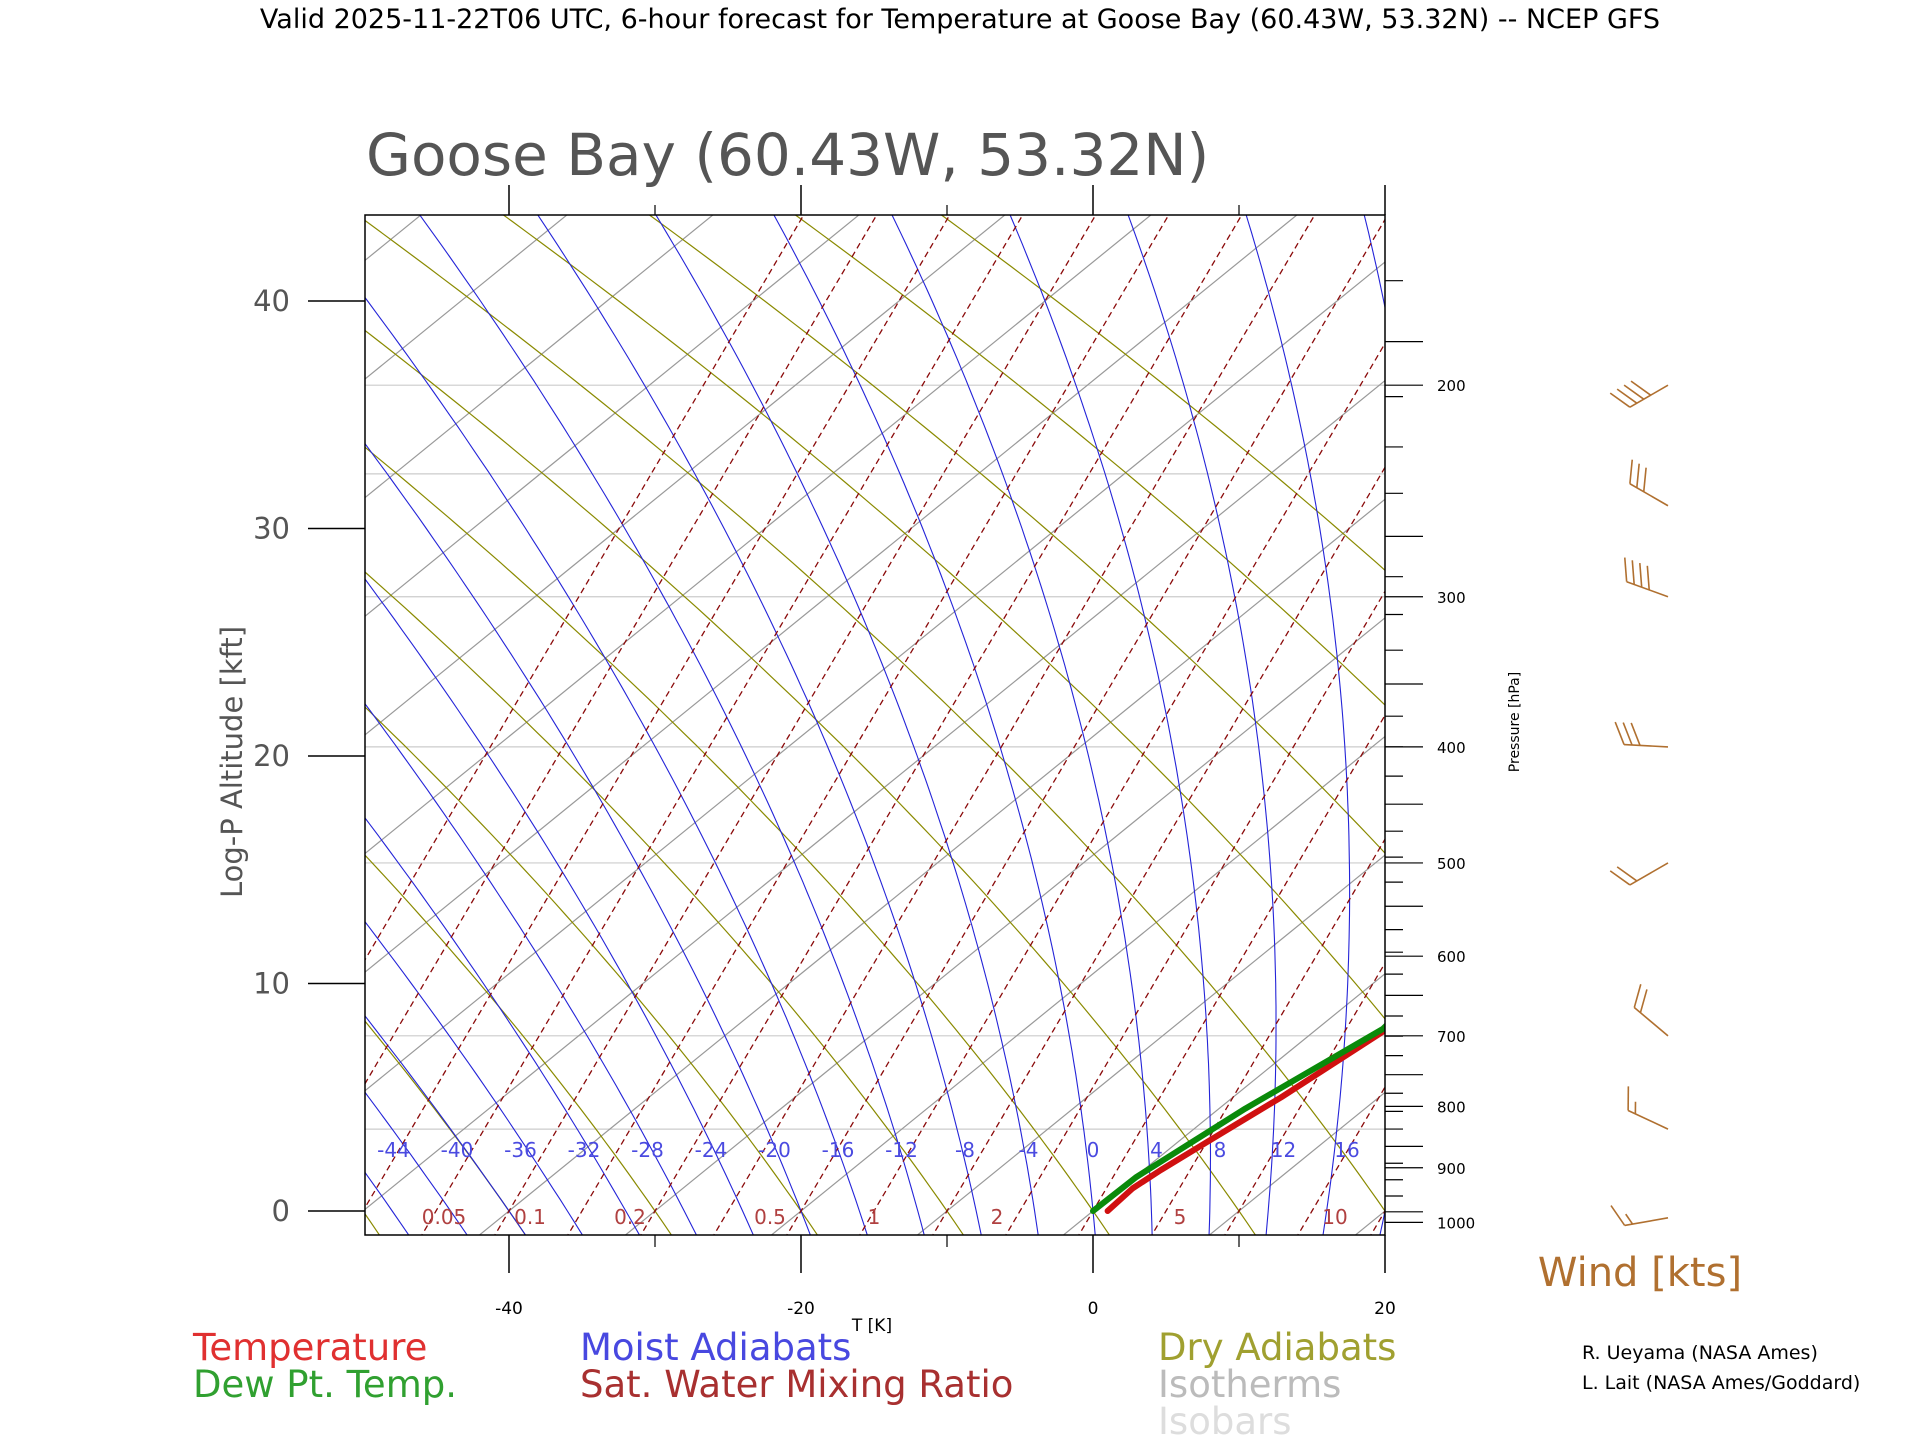 The width and height of the screenshot is (1920, 1444). I want to click on mixing-ratio-label: 1, so click(874, 1217).